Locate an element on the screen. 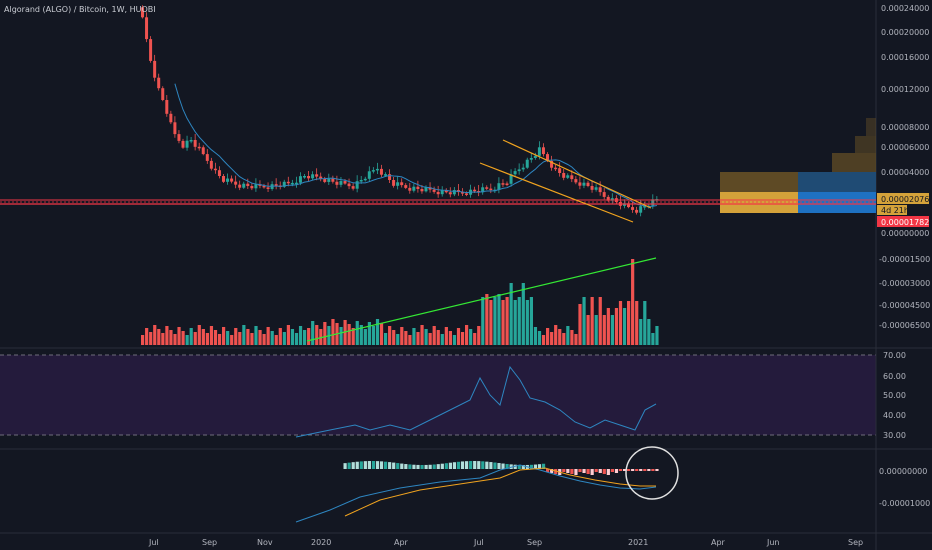  rsi-tick: 70.00 is located at coordinates (894, 355).